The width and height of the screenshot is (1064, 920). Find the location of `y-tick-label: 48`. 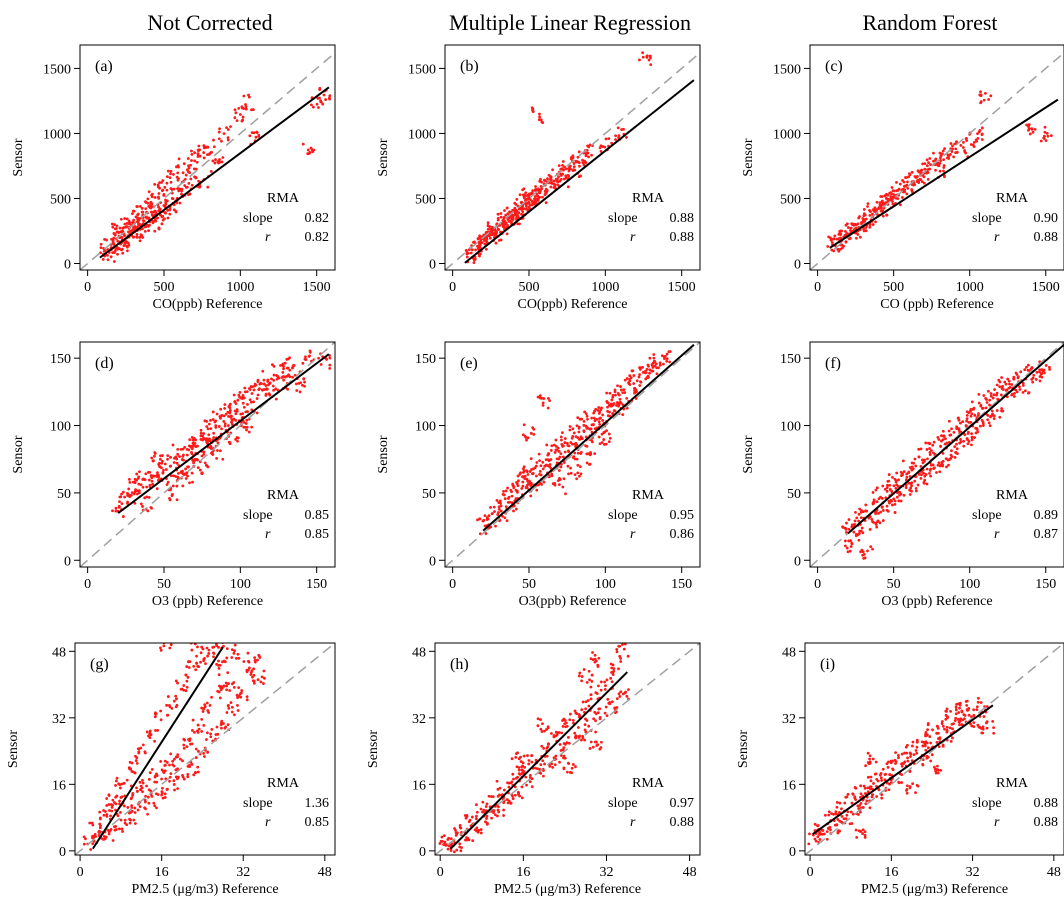

y-tick-label: 48 is located at coordinates (789, 652).